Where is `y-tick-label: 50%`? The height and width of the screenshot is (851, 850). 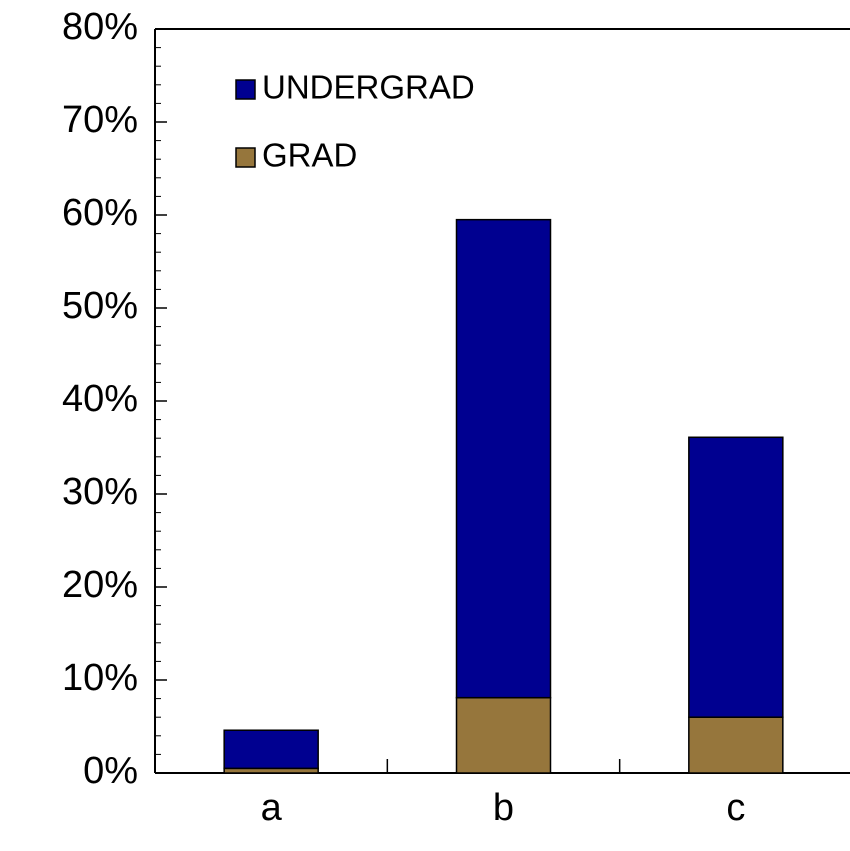
y-tick-label: 50% is located at coordinates (100, 306).